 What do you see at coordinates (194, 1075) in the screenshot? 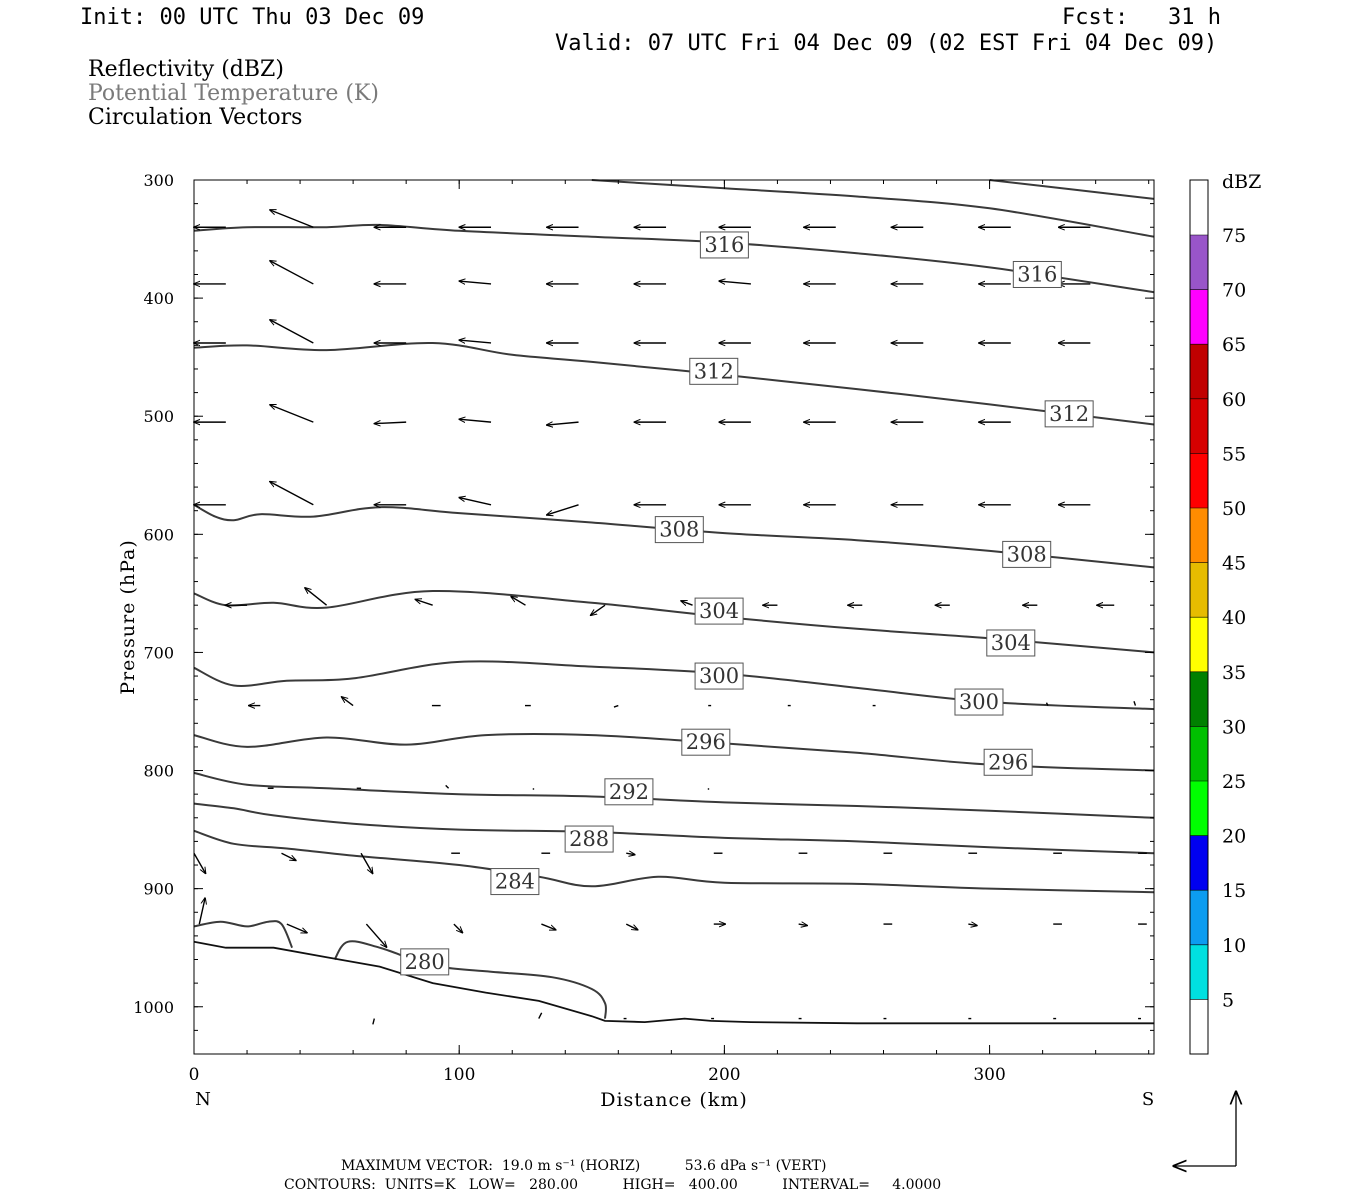
I see `x-tick-label: 0` at bounding box center [194, 1075].